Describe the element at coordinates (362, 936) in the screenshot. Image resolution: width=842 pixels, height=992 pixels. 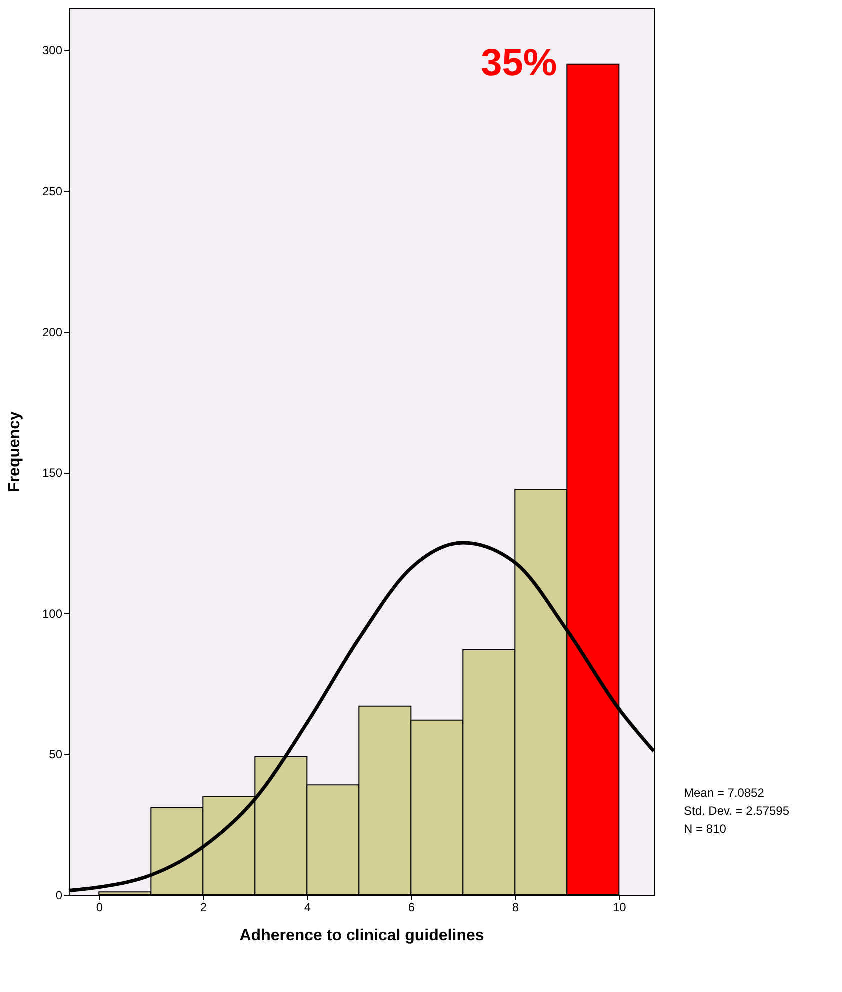
I see `x-axis-title: Adherence to clinical guidelines` at that location.